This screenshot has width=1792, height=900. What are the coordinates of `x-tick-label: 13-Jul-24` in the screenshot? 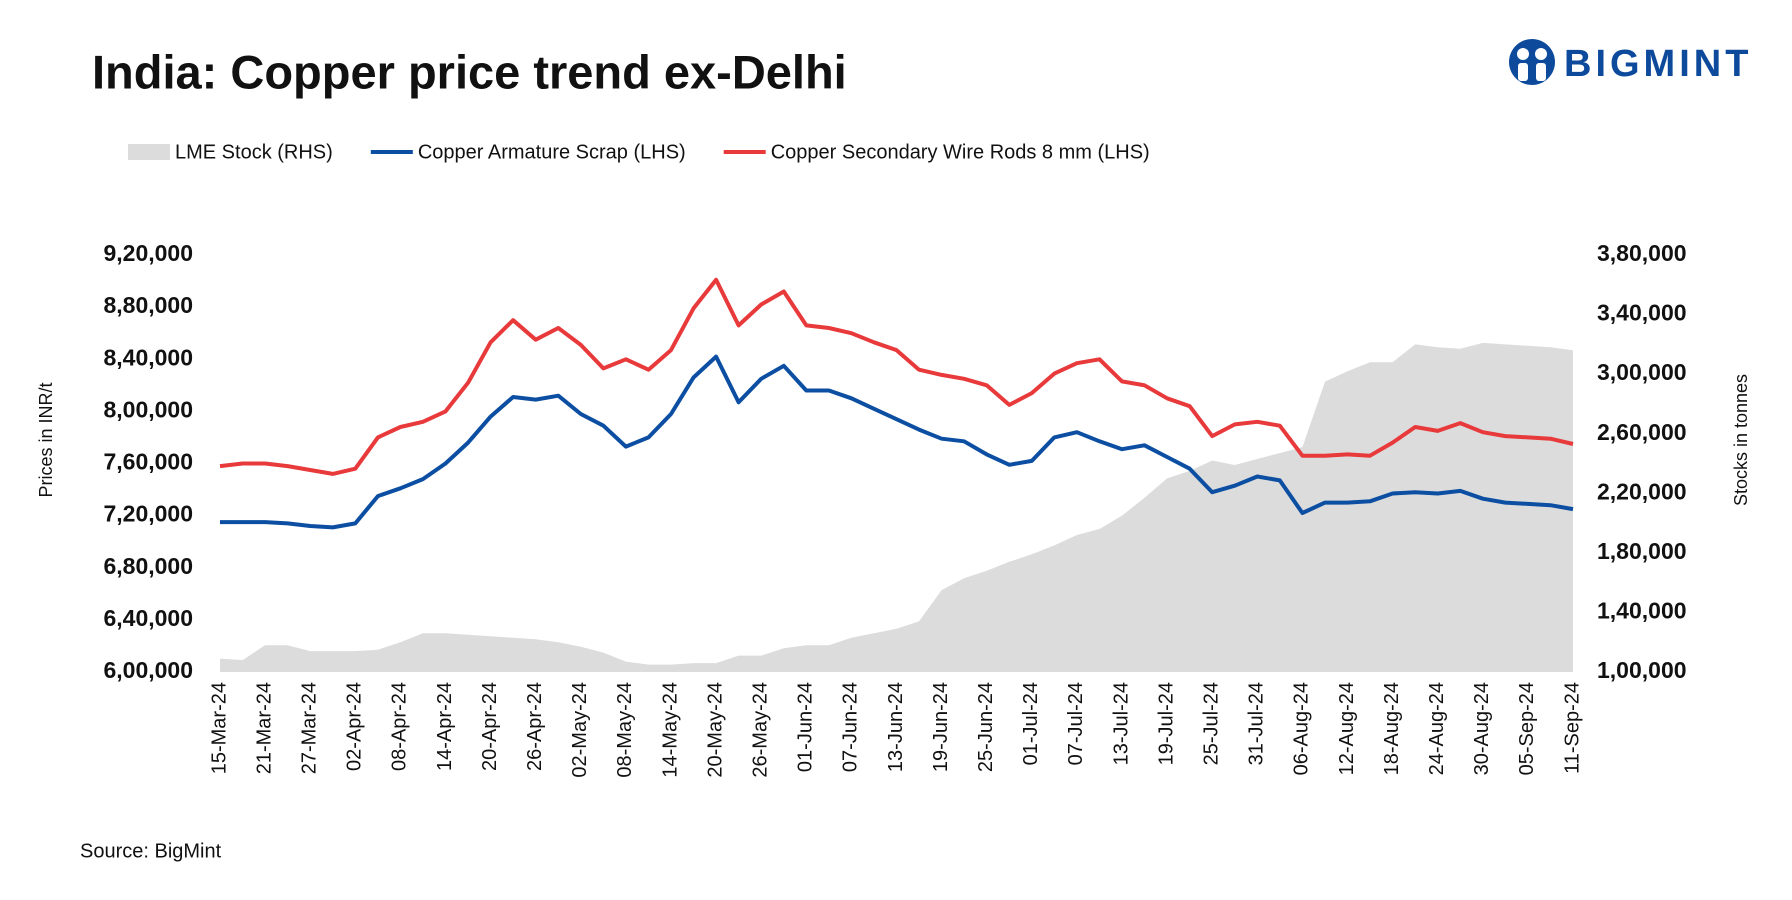 It's located at (1121, 723).